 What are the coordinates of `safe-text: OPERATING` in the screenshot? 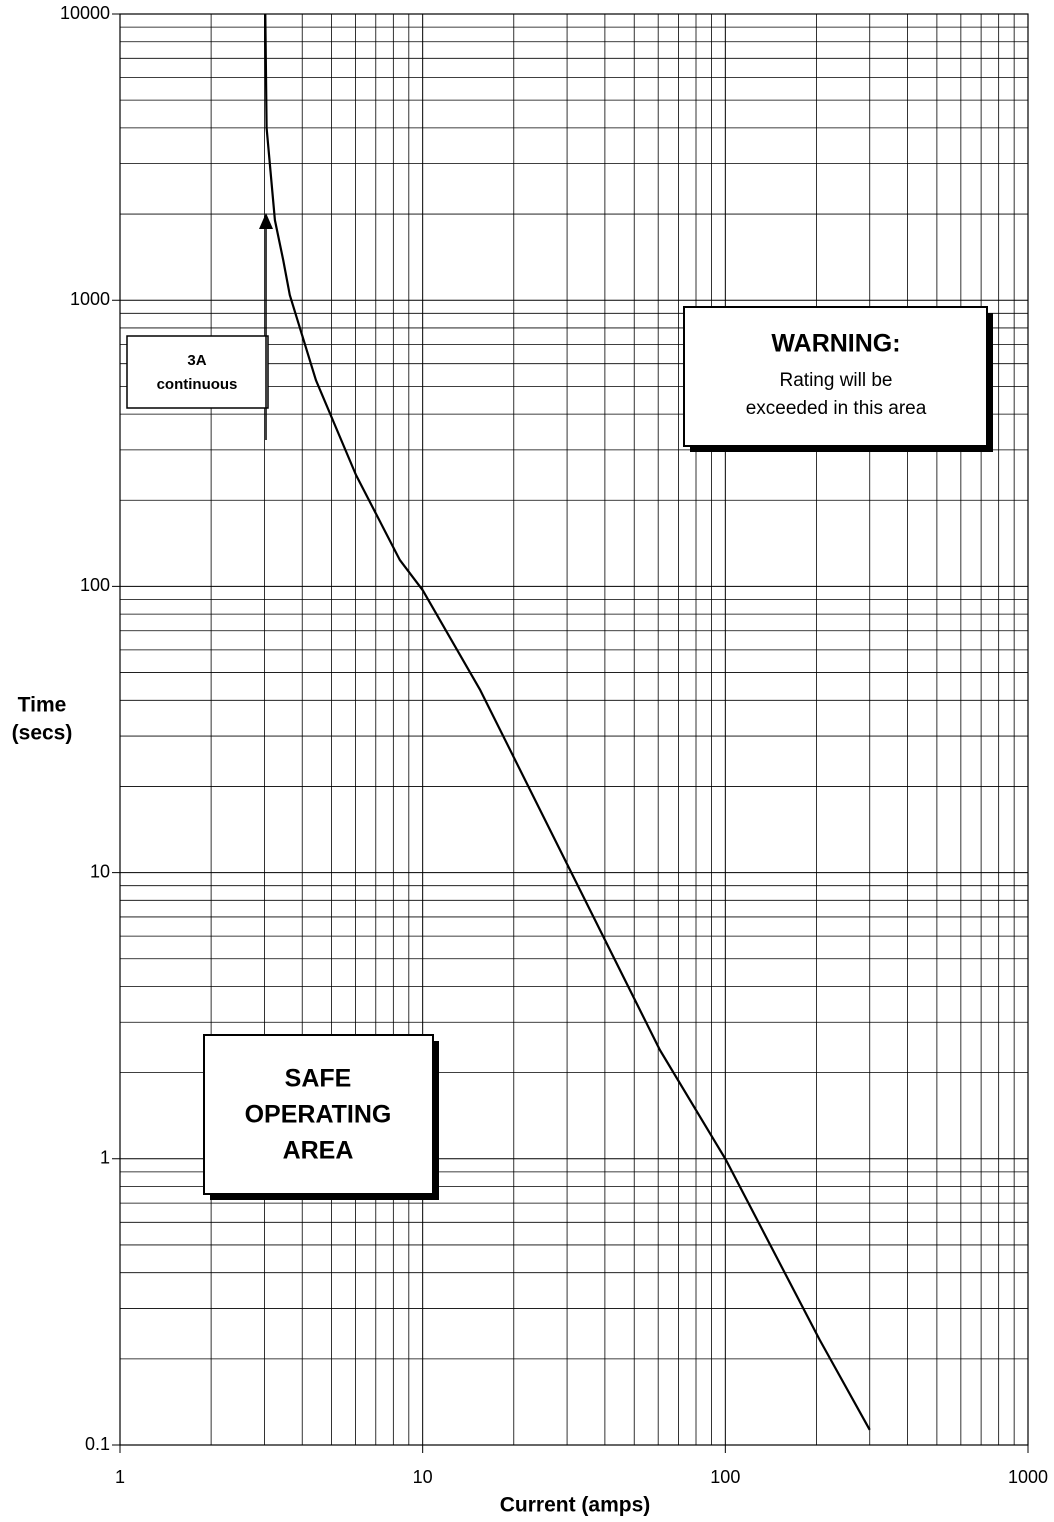 It's located at (318, 1115).